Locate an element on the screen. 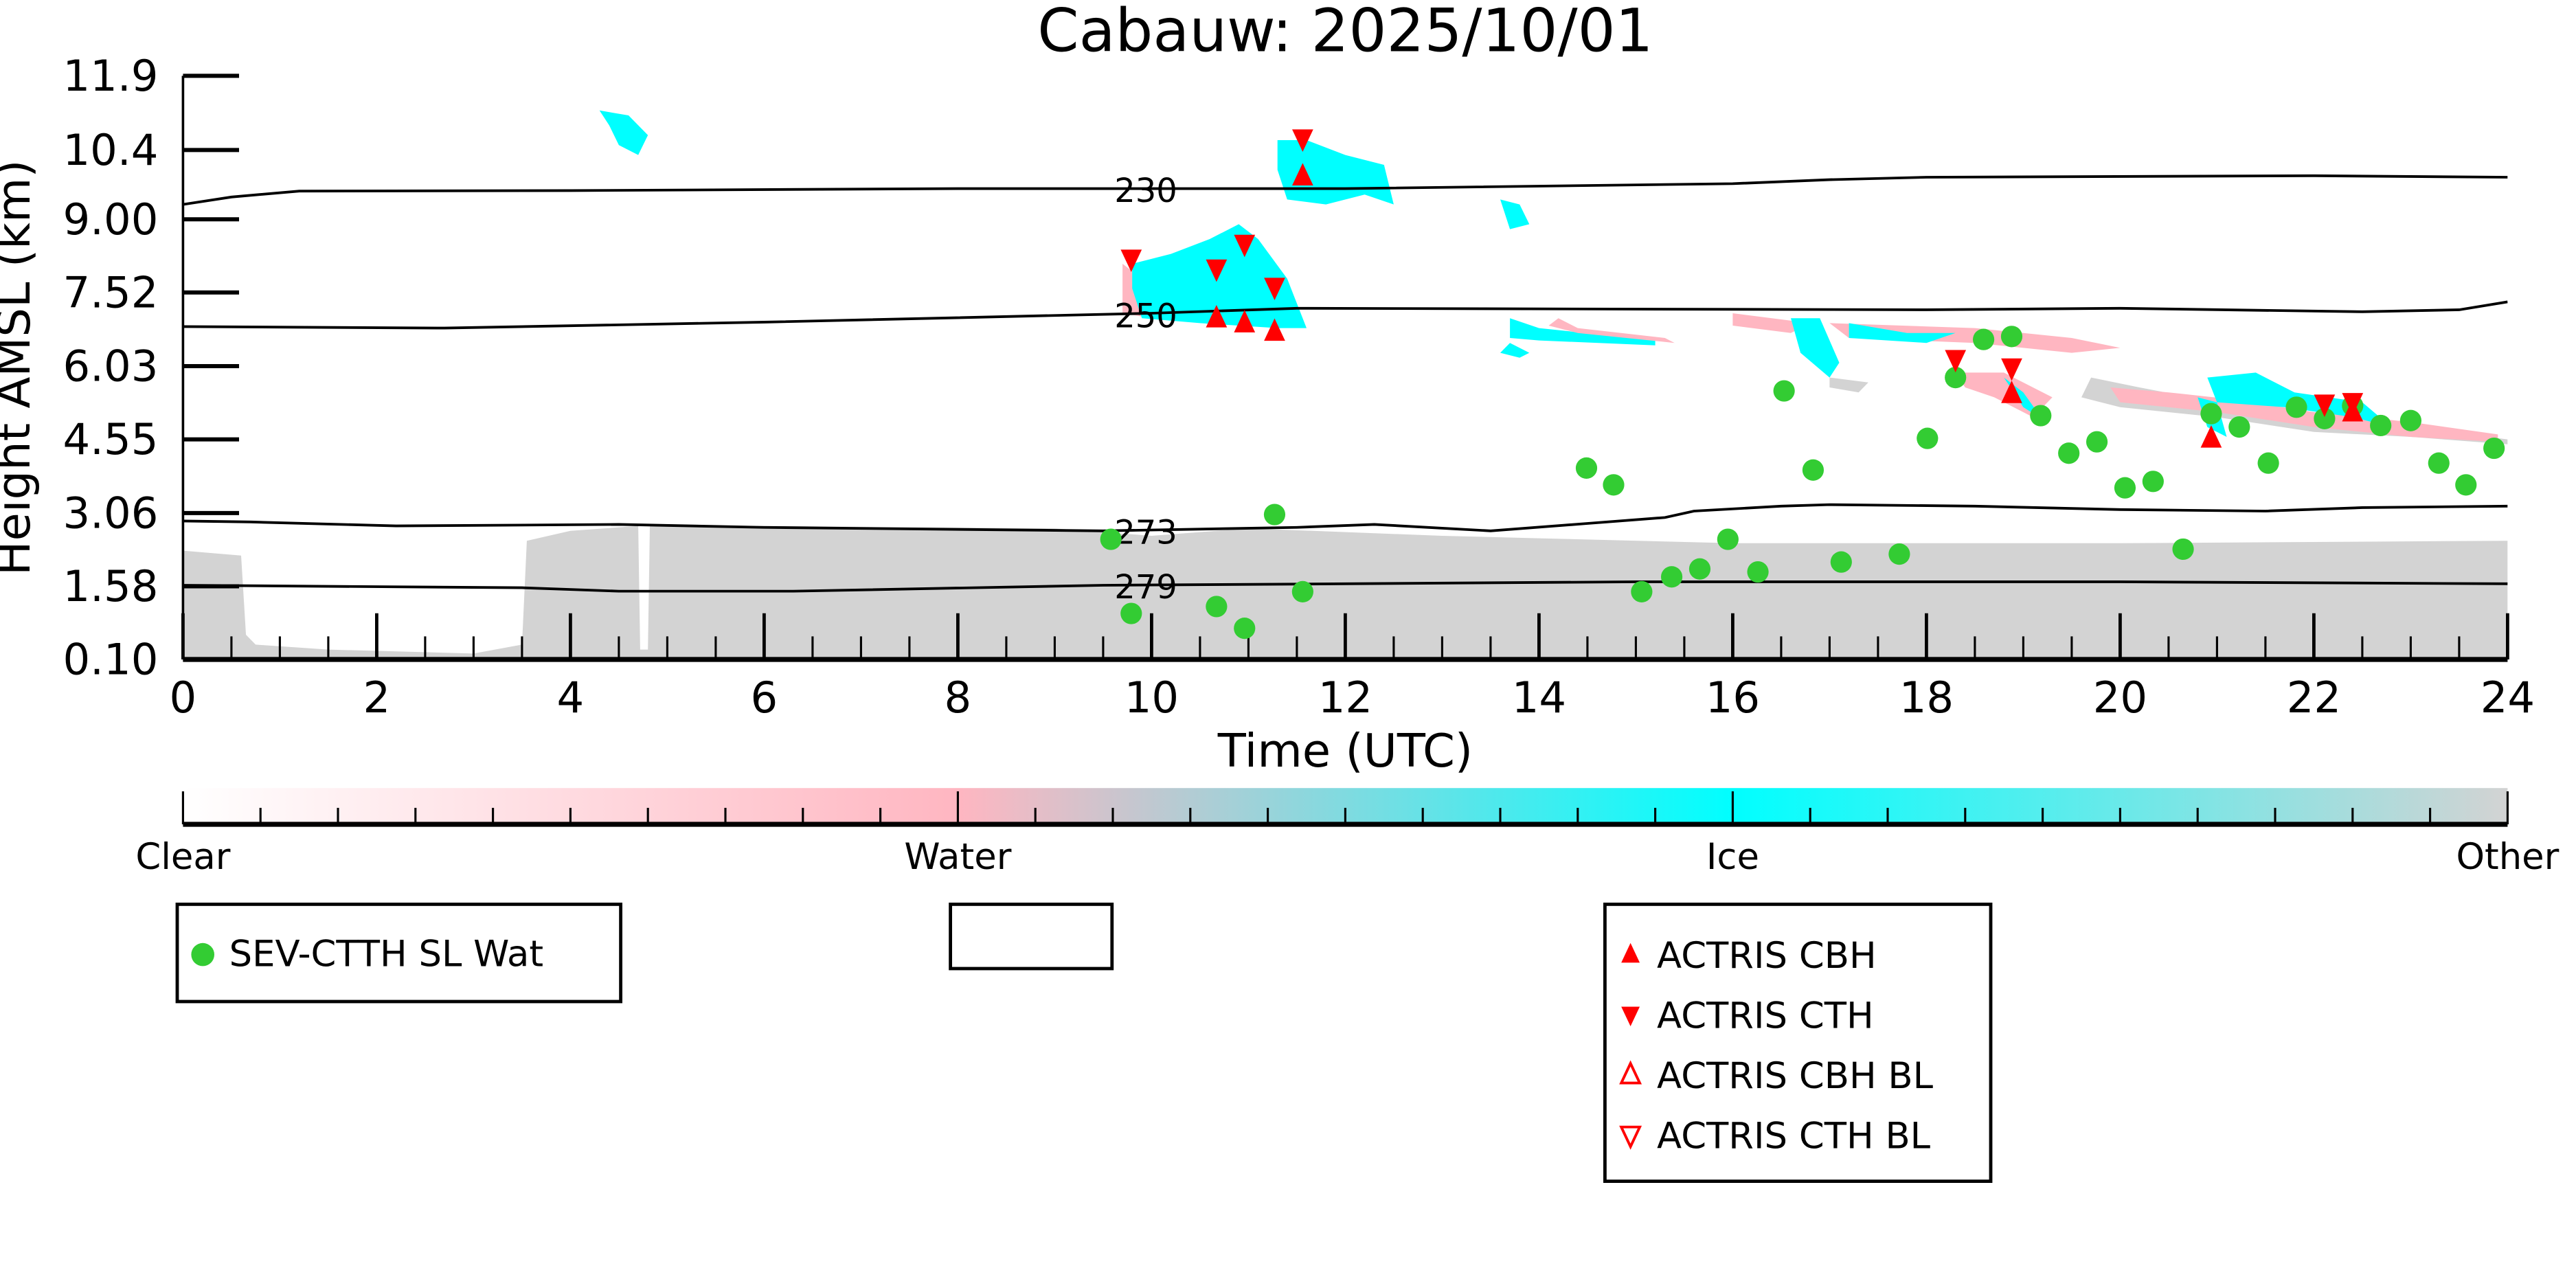 The height and width of the screenshot is (1288, 2576). legend-box-actris is located at coordinates (1798, 1043).